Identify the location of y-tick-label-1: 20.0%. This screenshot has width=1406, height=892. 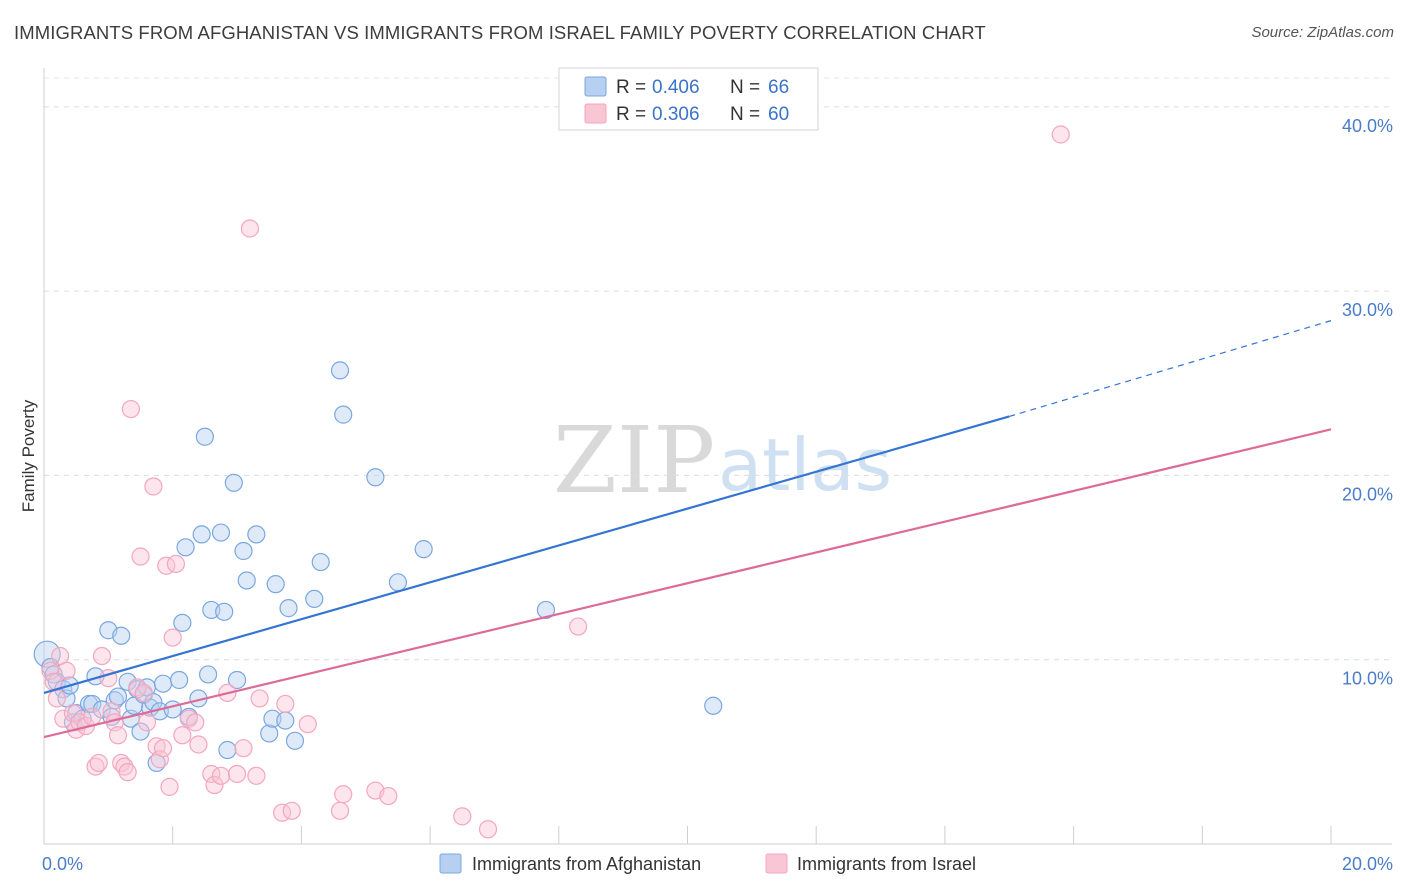
(1367, 494).